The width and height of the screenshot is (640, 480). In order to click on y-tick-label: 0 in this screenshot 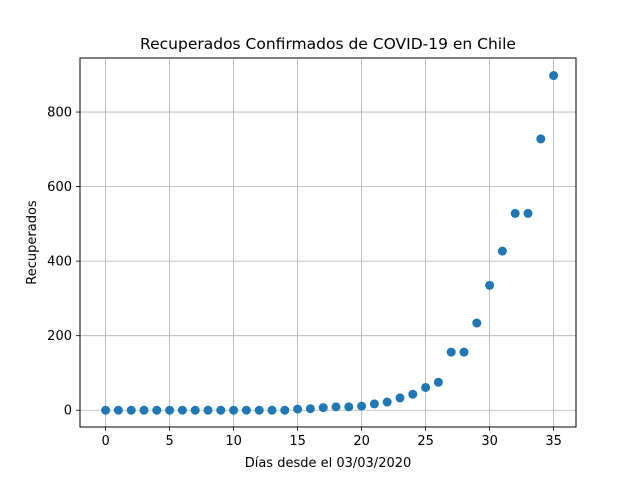, I will do `click(68, 411)`.